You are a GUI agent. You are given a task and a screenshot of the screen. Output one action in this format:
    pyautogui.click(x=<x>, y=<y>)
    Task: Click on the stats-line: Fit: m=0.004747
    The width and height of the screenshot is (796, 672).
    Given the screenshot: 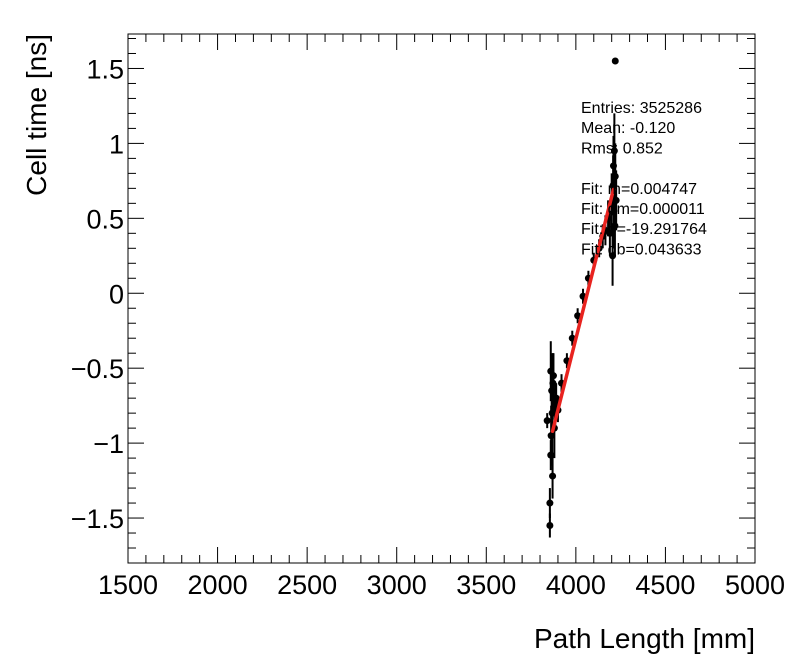 What is the action you would take?
    pyautogui.click(x=639, y=189)
    